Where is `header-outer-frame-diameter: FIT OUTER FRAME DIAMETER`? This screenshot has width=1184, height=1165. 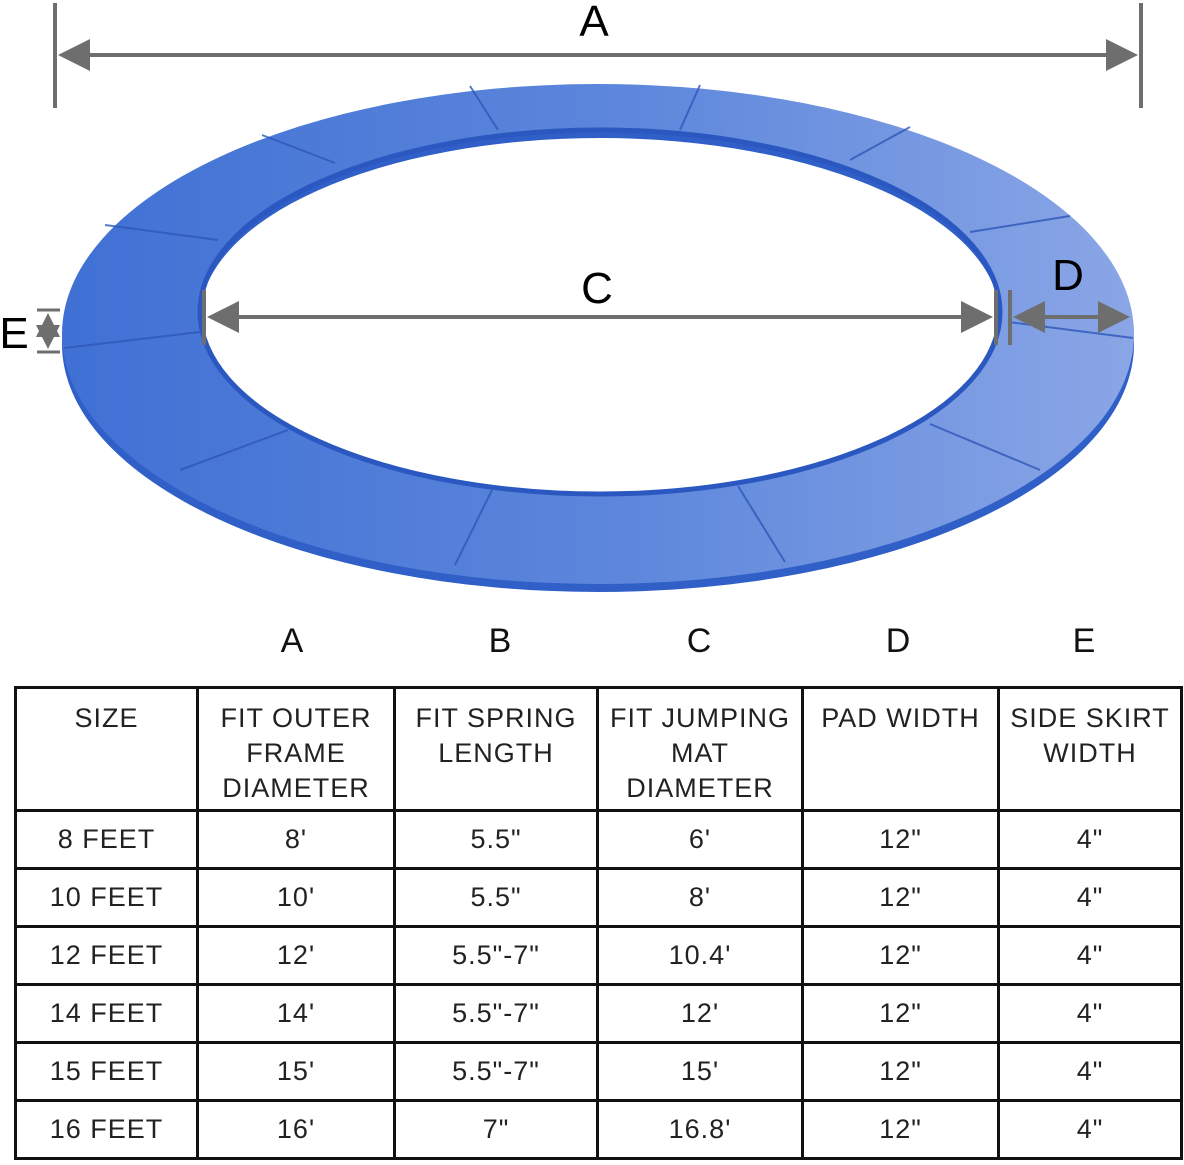
header-outer-frame-diameter: FIT OUTER FRAME DIAMETER is located at coordinates (296, 749).